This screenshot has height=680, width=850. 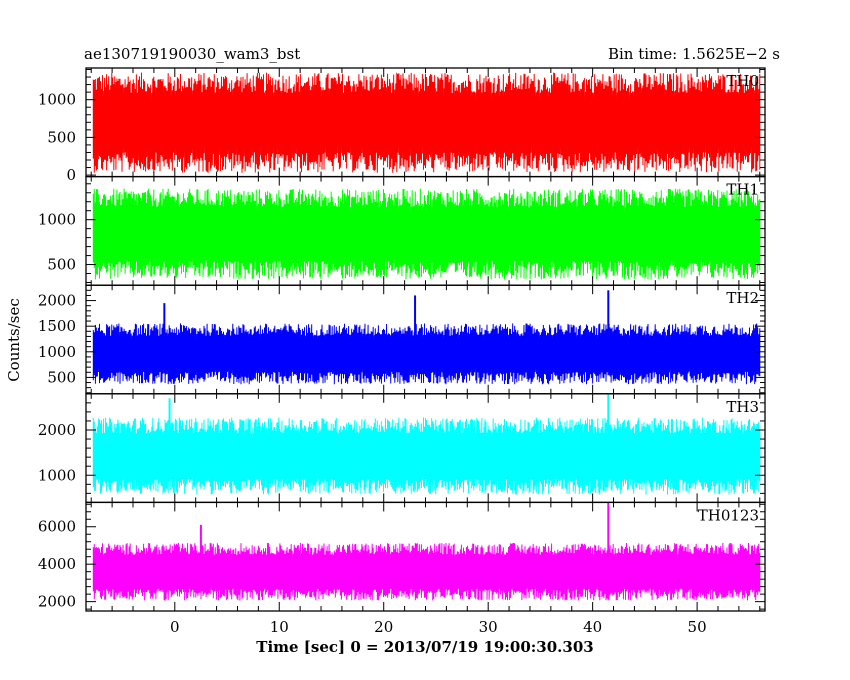 What do you see at coordinates (57, 326) in the screenshot?
I see `y-tick-label: 1500` at bounding box center [57, 326].